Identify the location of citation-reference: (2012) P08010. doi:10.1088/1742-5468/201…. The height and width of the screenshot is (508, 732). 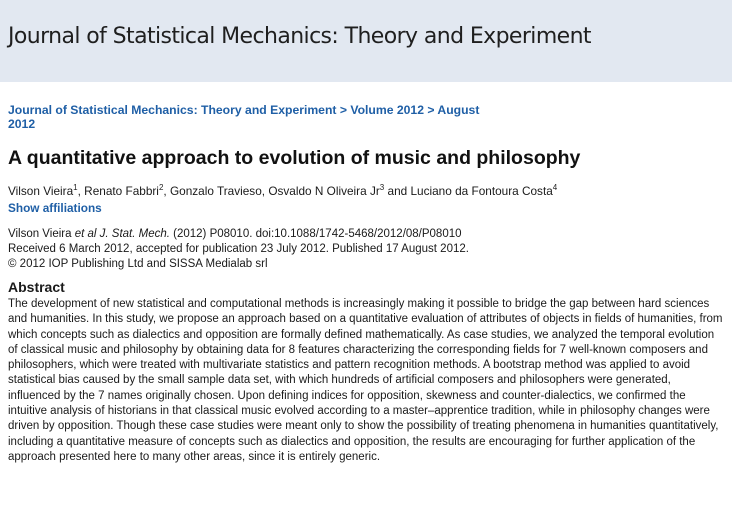
(315, 234).